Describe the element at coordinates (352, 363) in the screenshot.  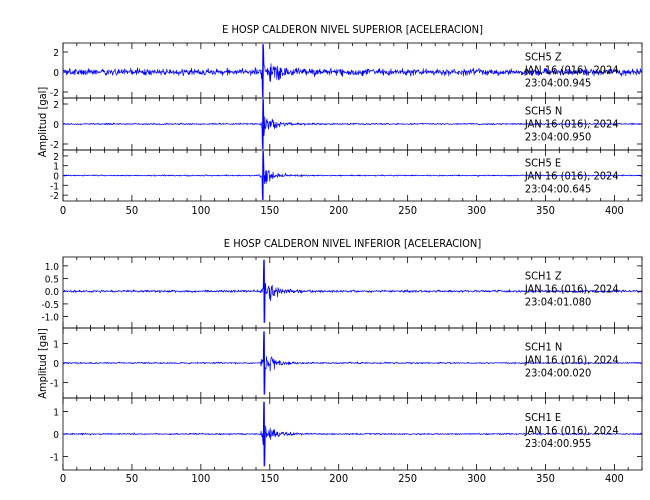
I see `waveform-sch1-n` at that location.